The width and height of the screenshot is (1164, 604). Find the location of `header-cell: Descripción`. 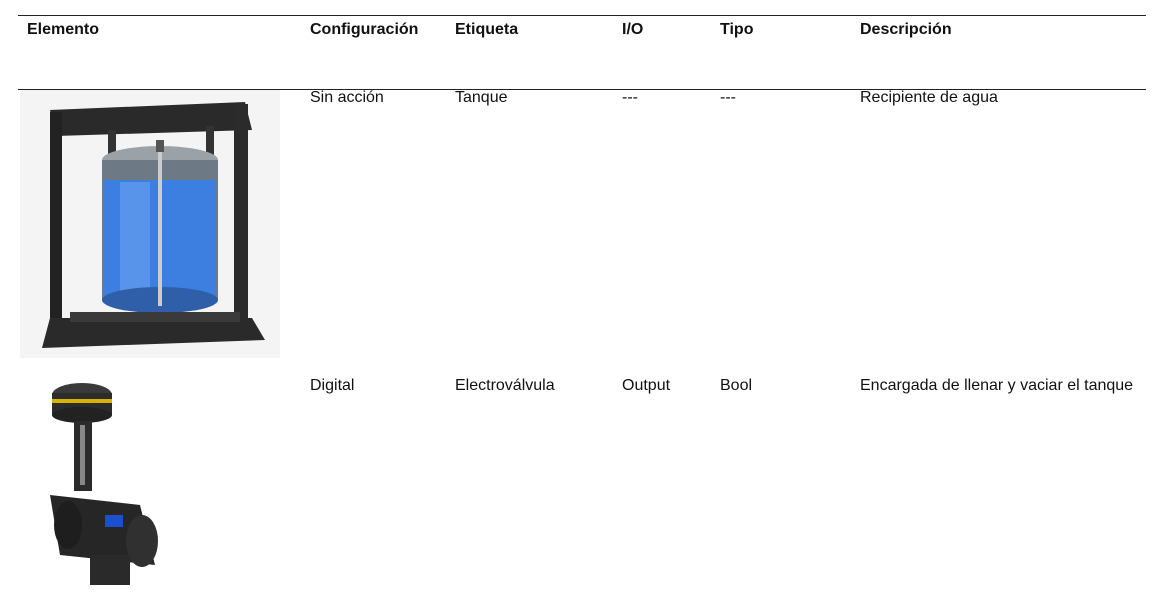

header-cell: Descripción is located at coordinates (906, 29).